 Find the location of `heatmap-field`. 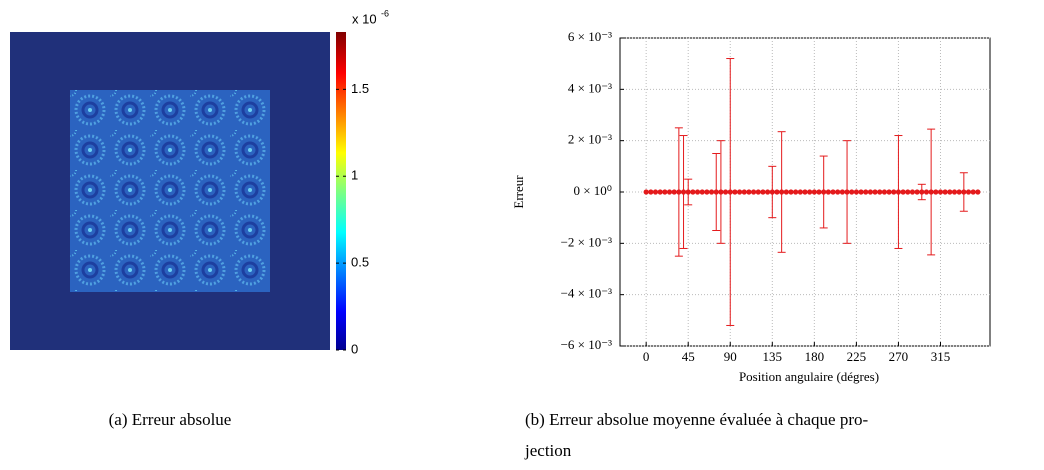

heatmap-field is located at coordinates (170, 191).